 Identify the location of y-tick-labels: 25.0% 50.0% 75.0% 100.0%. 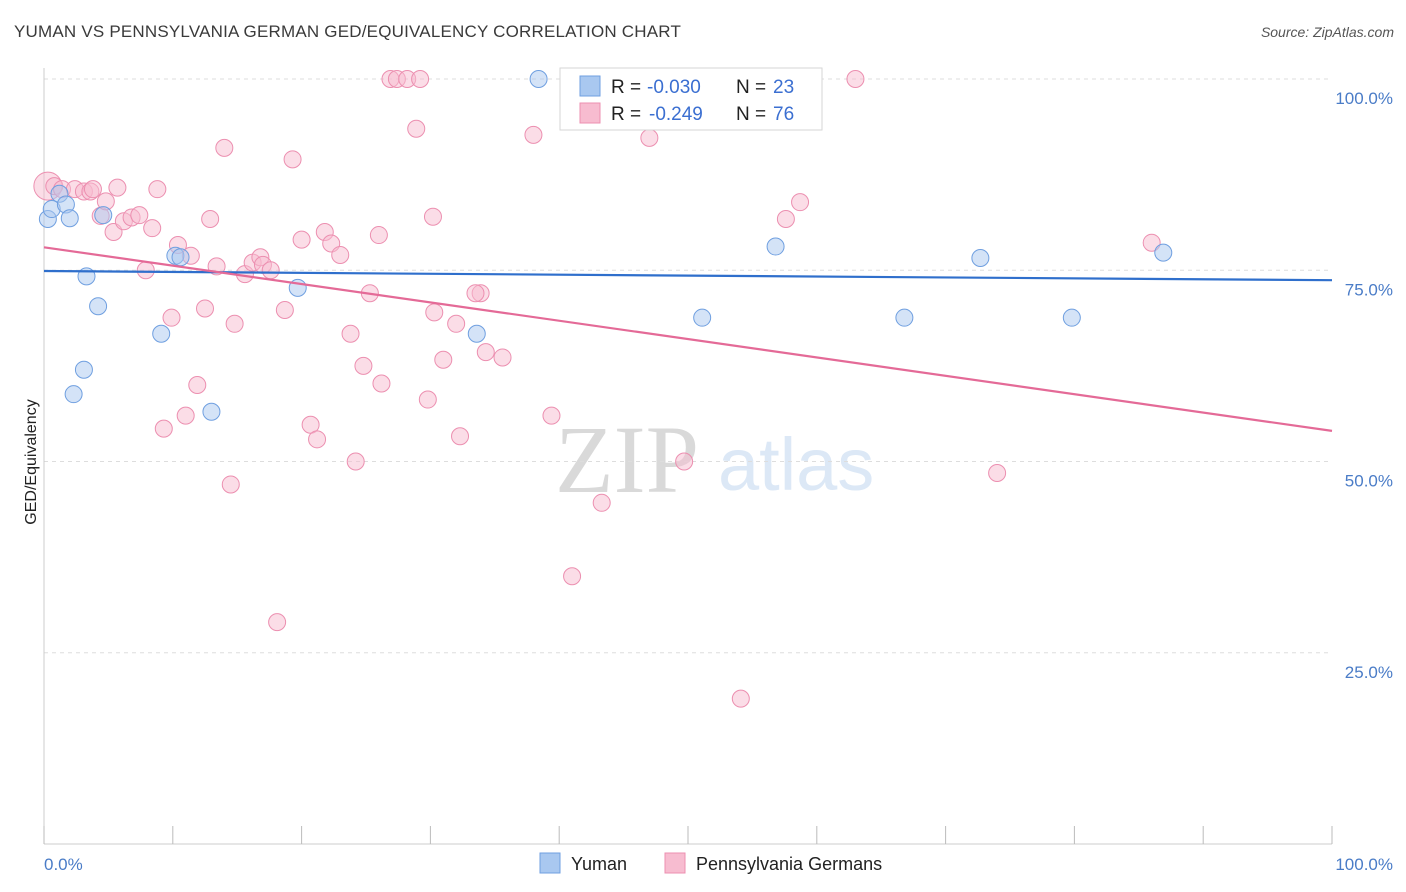
(1364, 385).